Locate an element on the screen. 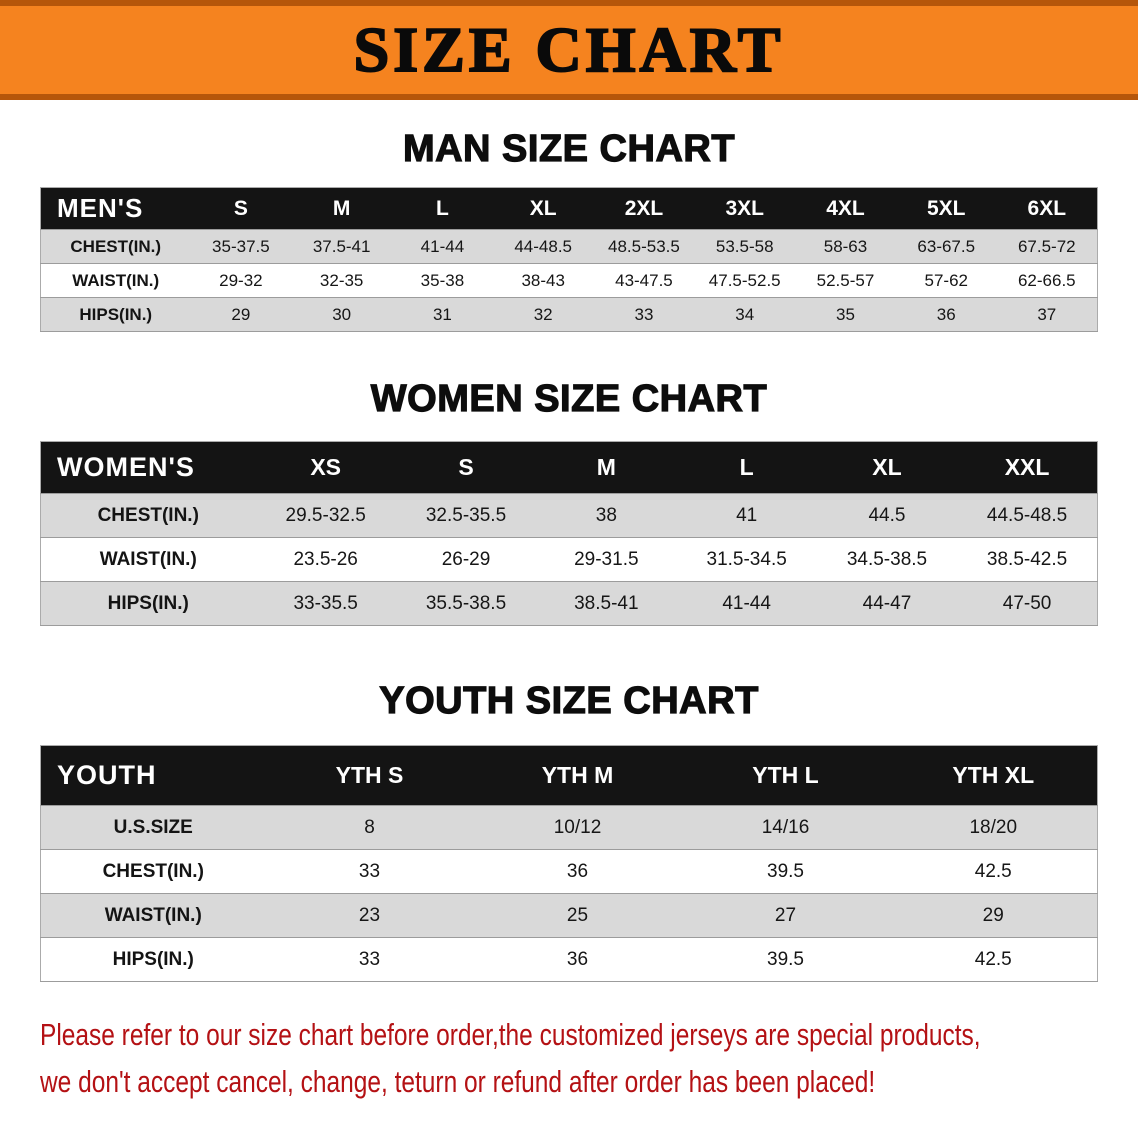 The image size is (1138, 1132). measurement-value: 41 is located at coordinates (747, 515).